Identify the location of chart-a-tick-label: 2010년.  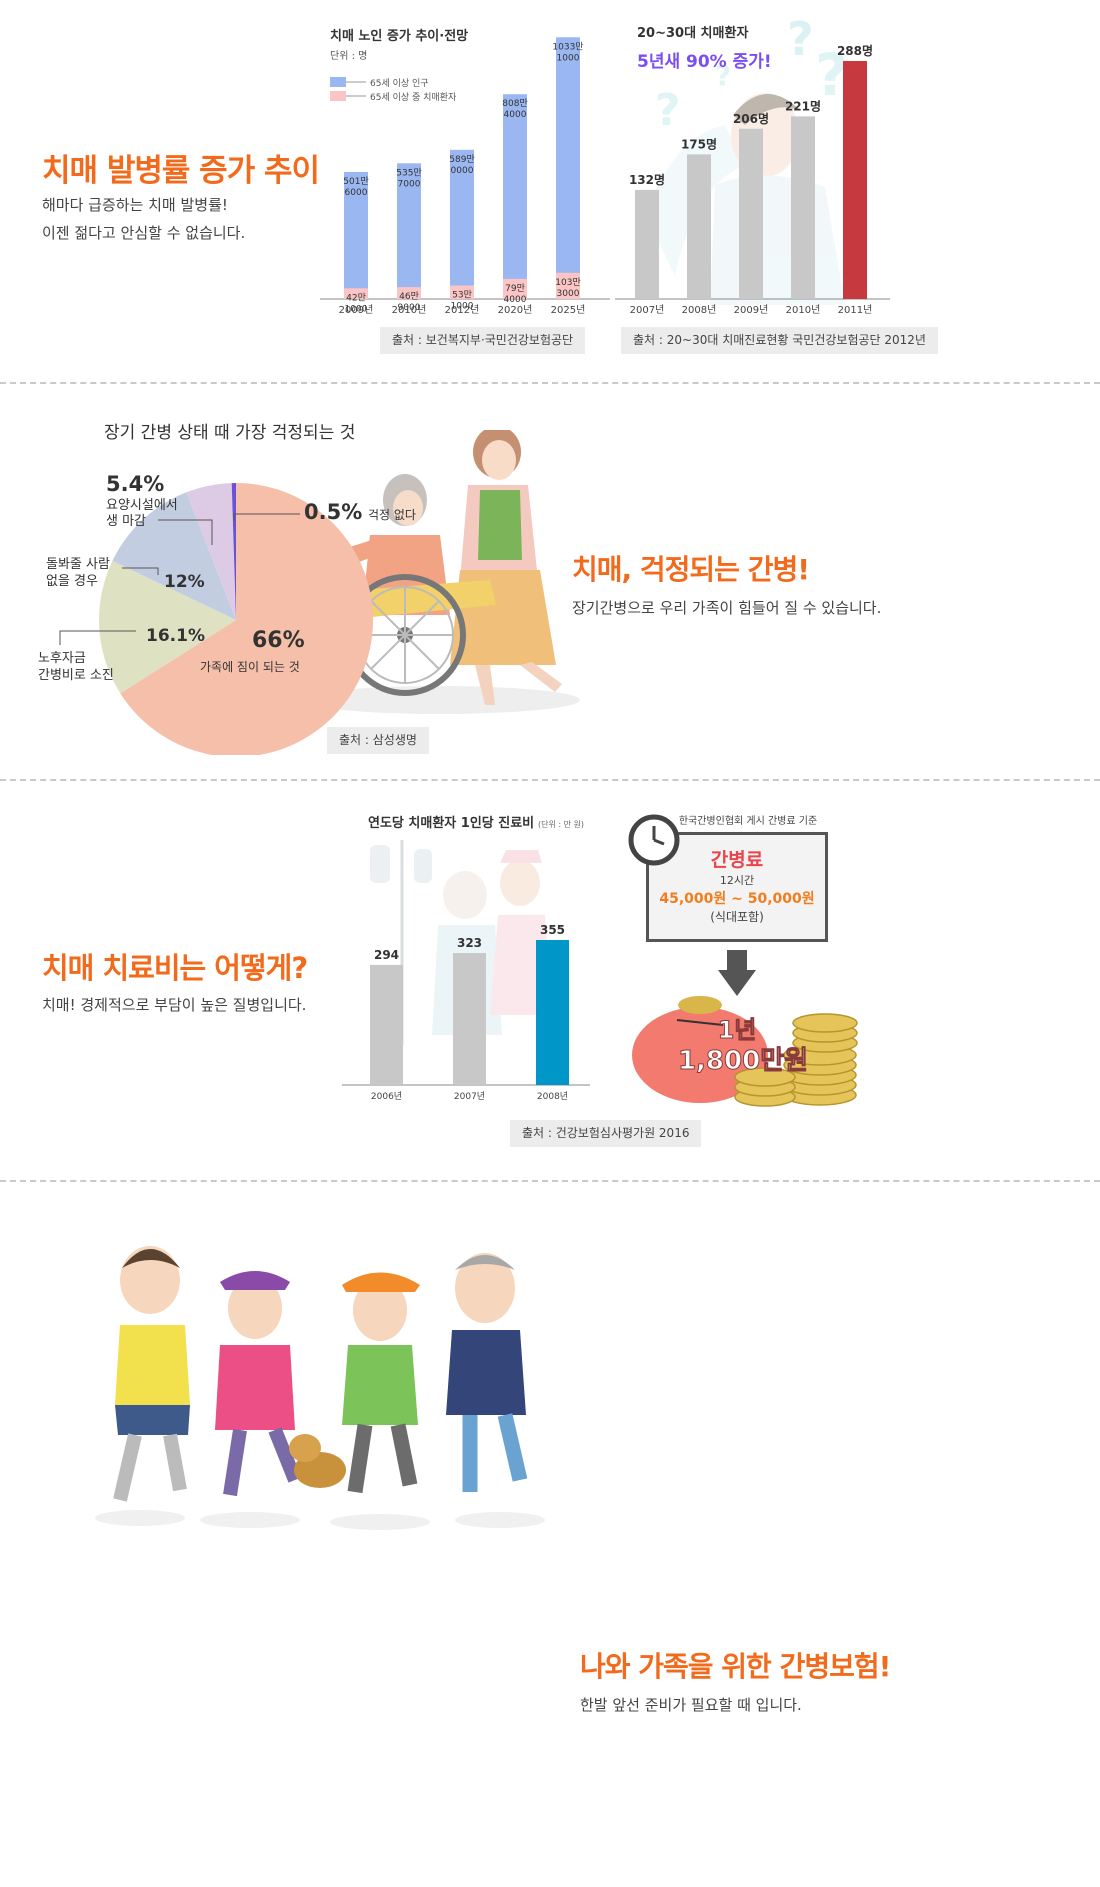
(409, 310).